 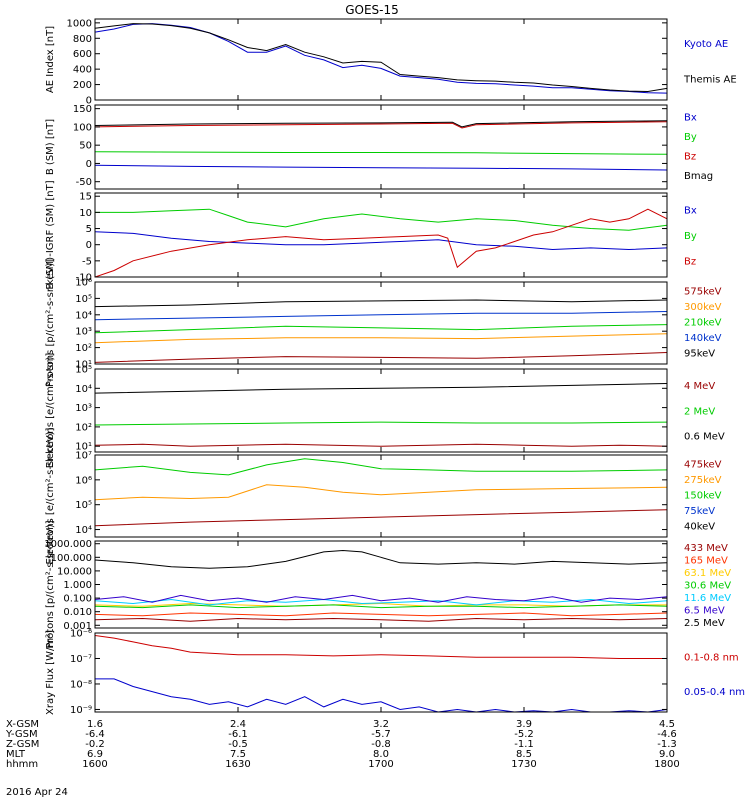 I want to click on y-tick-label: 400, so click(x=82, y=70).